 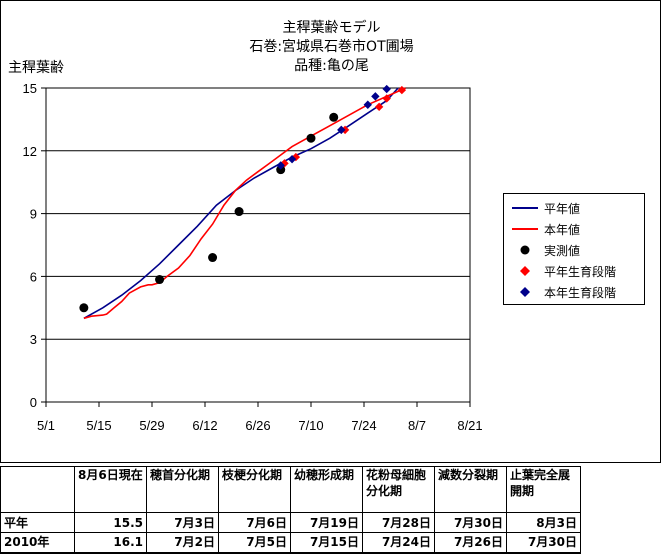 I want to click on x-tick-label: 7/24, so click(x=363, y=425).